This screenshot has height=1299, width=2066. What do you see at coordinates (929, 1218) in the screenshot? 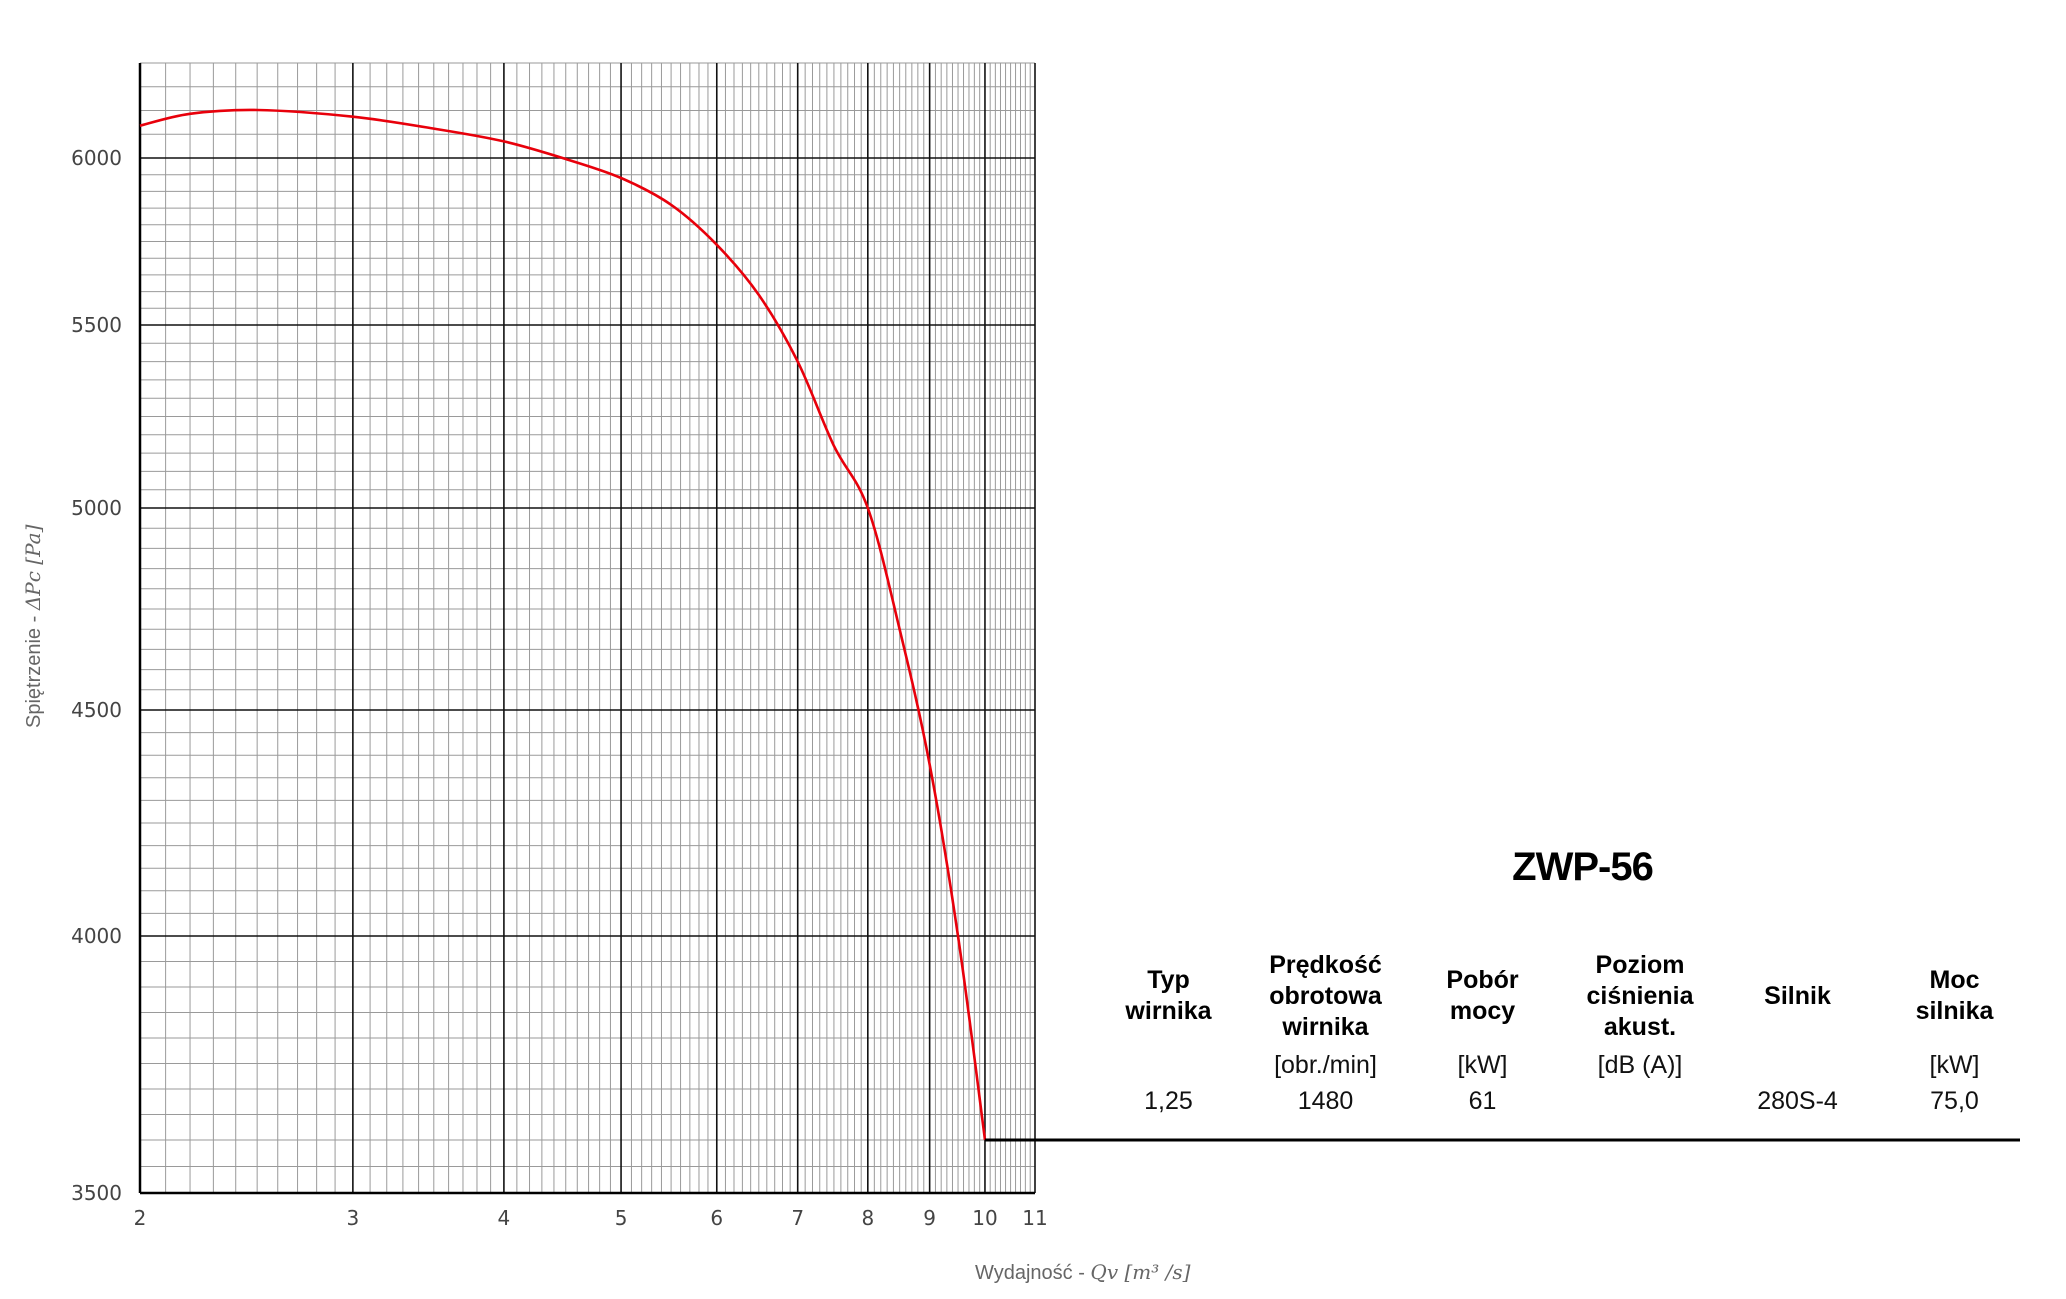
I see `x-tick-label: 9` at bounding box center [929, 1218].